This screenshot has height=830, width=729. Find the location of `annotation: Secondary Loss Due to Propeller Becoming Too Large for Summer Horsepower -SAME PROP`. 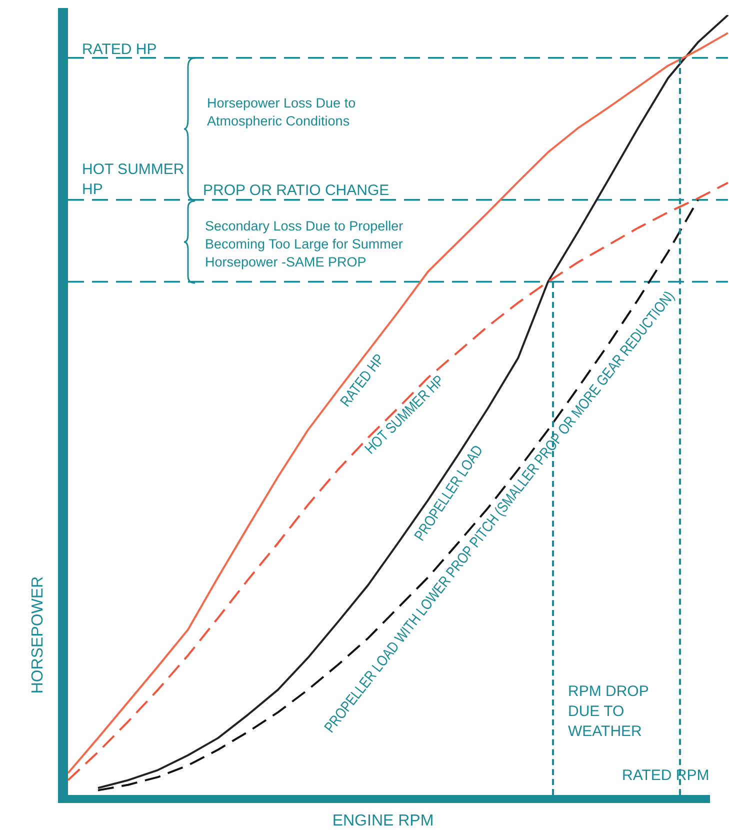

annotation: Secondary Loss Due to Propeller Becoming Too Large for Summer Horsepower -SAME PROP is located at coordinates (304, 244).